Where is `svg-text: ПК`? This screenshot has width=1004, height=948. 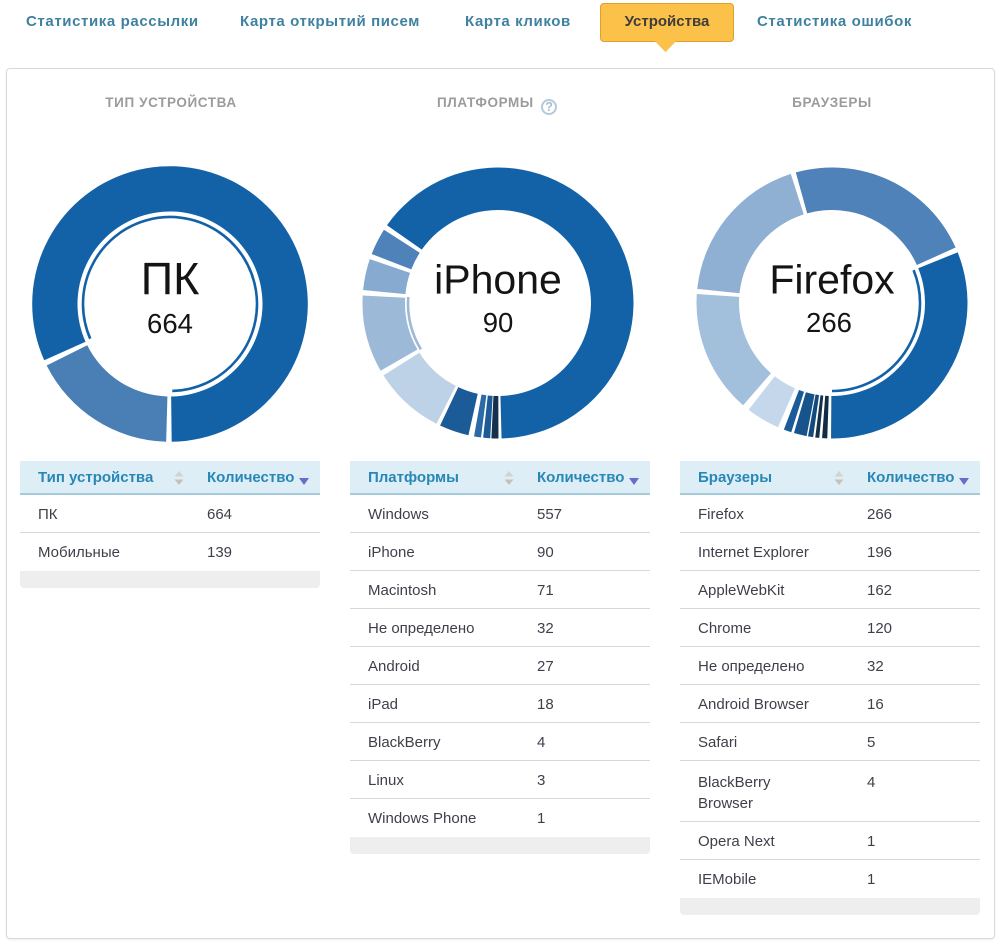 svg-text: ПК is located at coordinates (170, 278).